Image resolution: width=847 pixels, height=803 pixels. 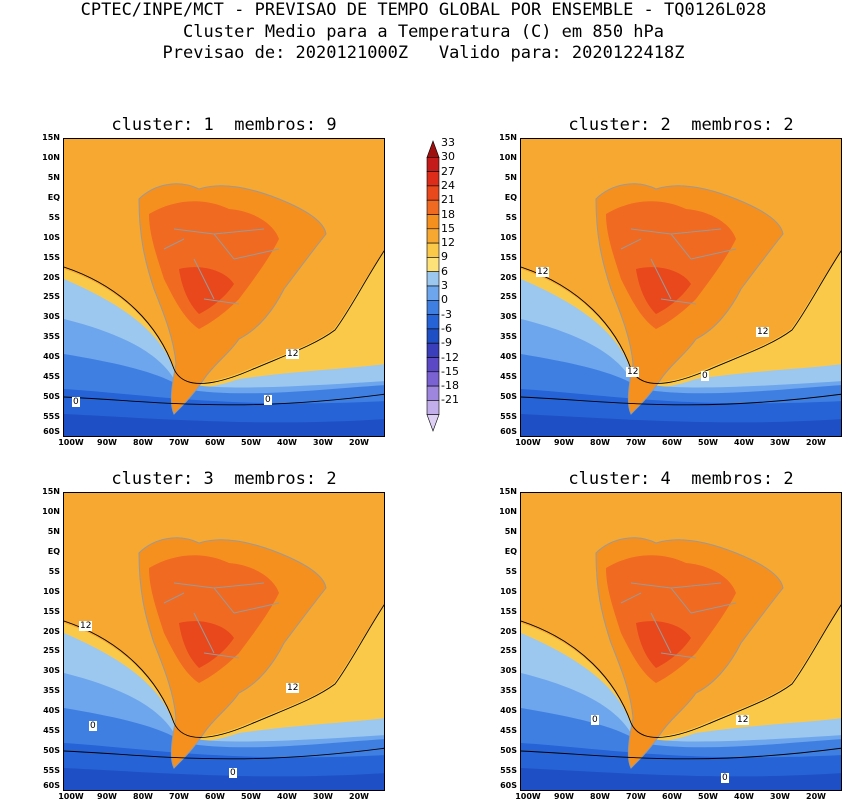 I want to click on map-panel-3: 12 12 0 0, so click(x=224, y=641).